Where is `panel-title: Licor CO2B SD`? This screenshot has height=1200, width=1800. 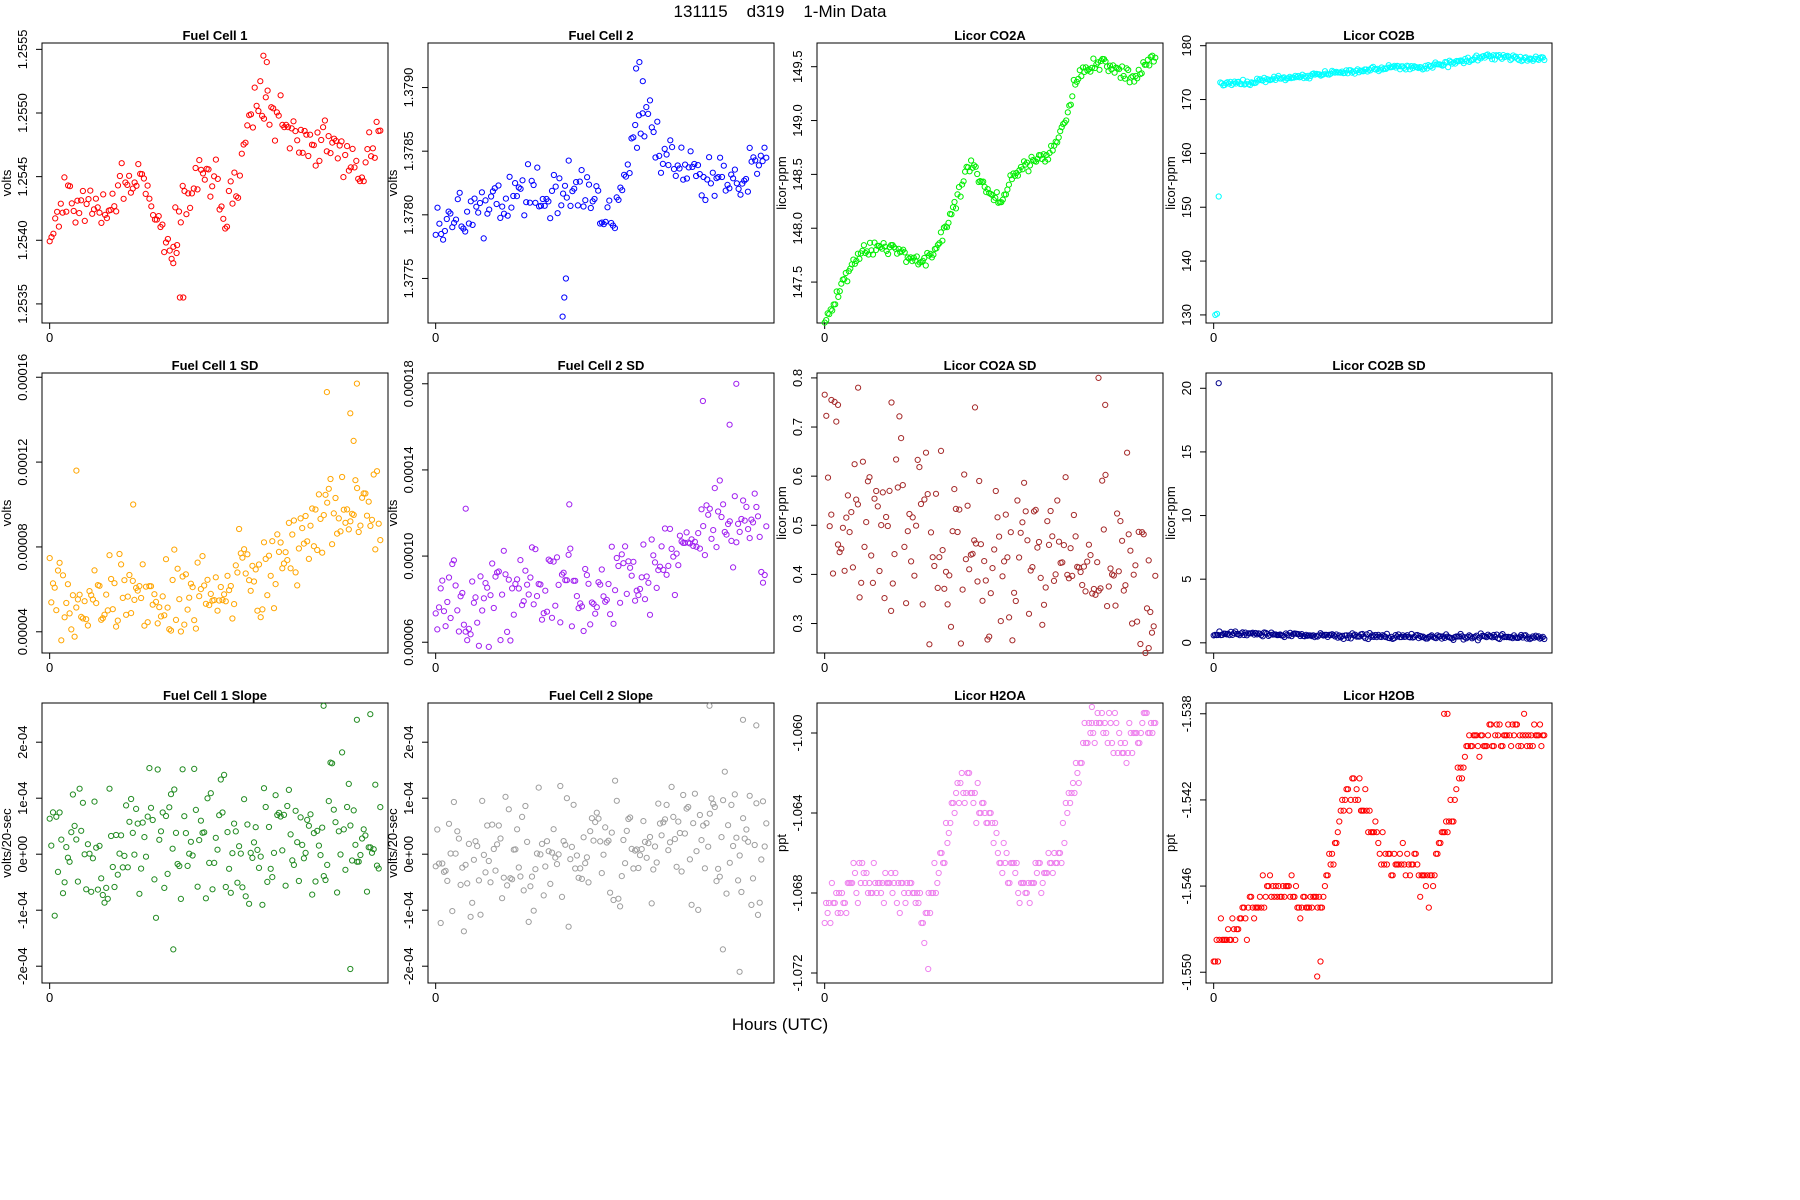
panel-title: Licor CO2B SD is located at coordinates (1378, 365).